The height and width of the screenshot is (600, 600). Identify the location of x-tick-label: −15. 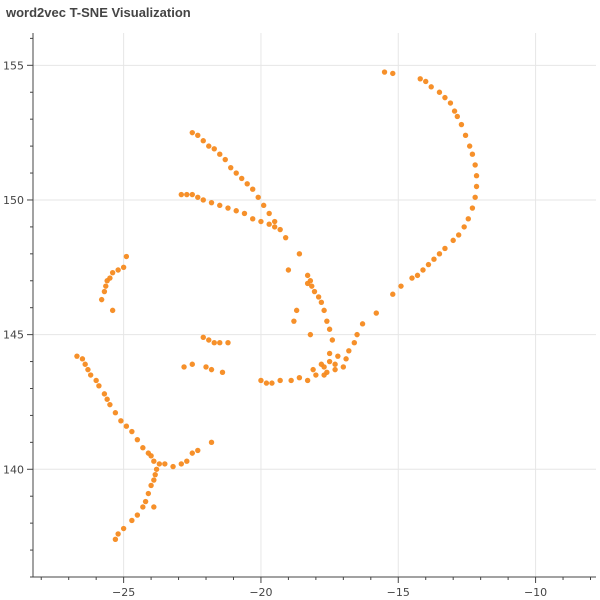
(398, 592).